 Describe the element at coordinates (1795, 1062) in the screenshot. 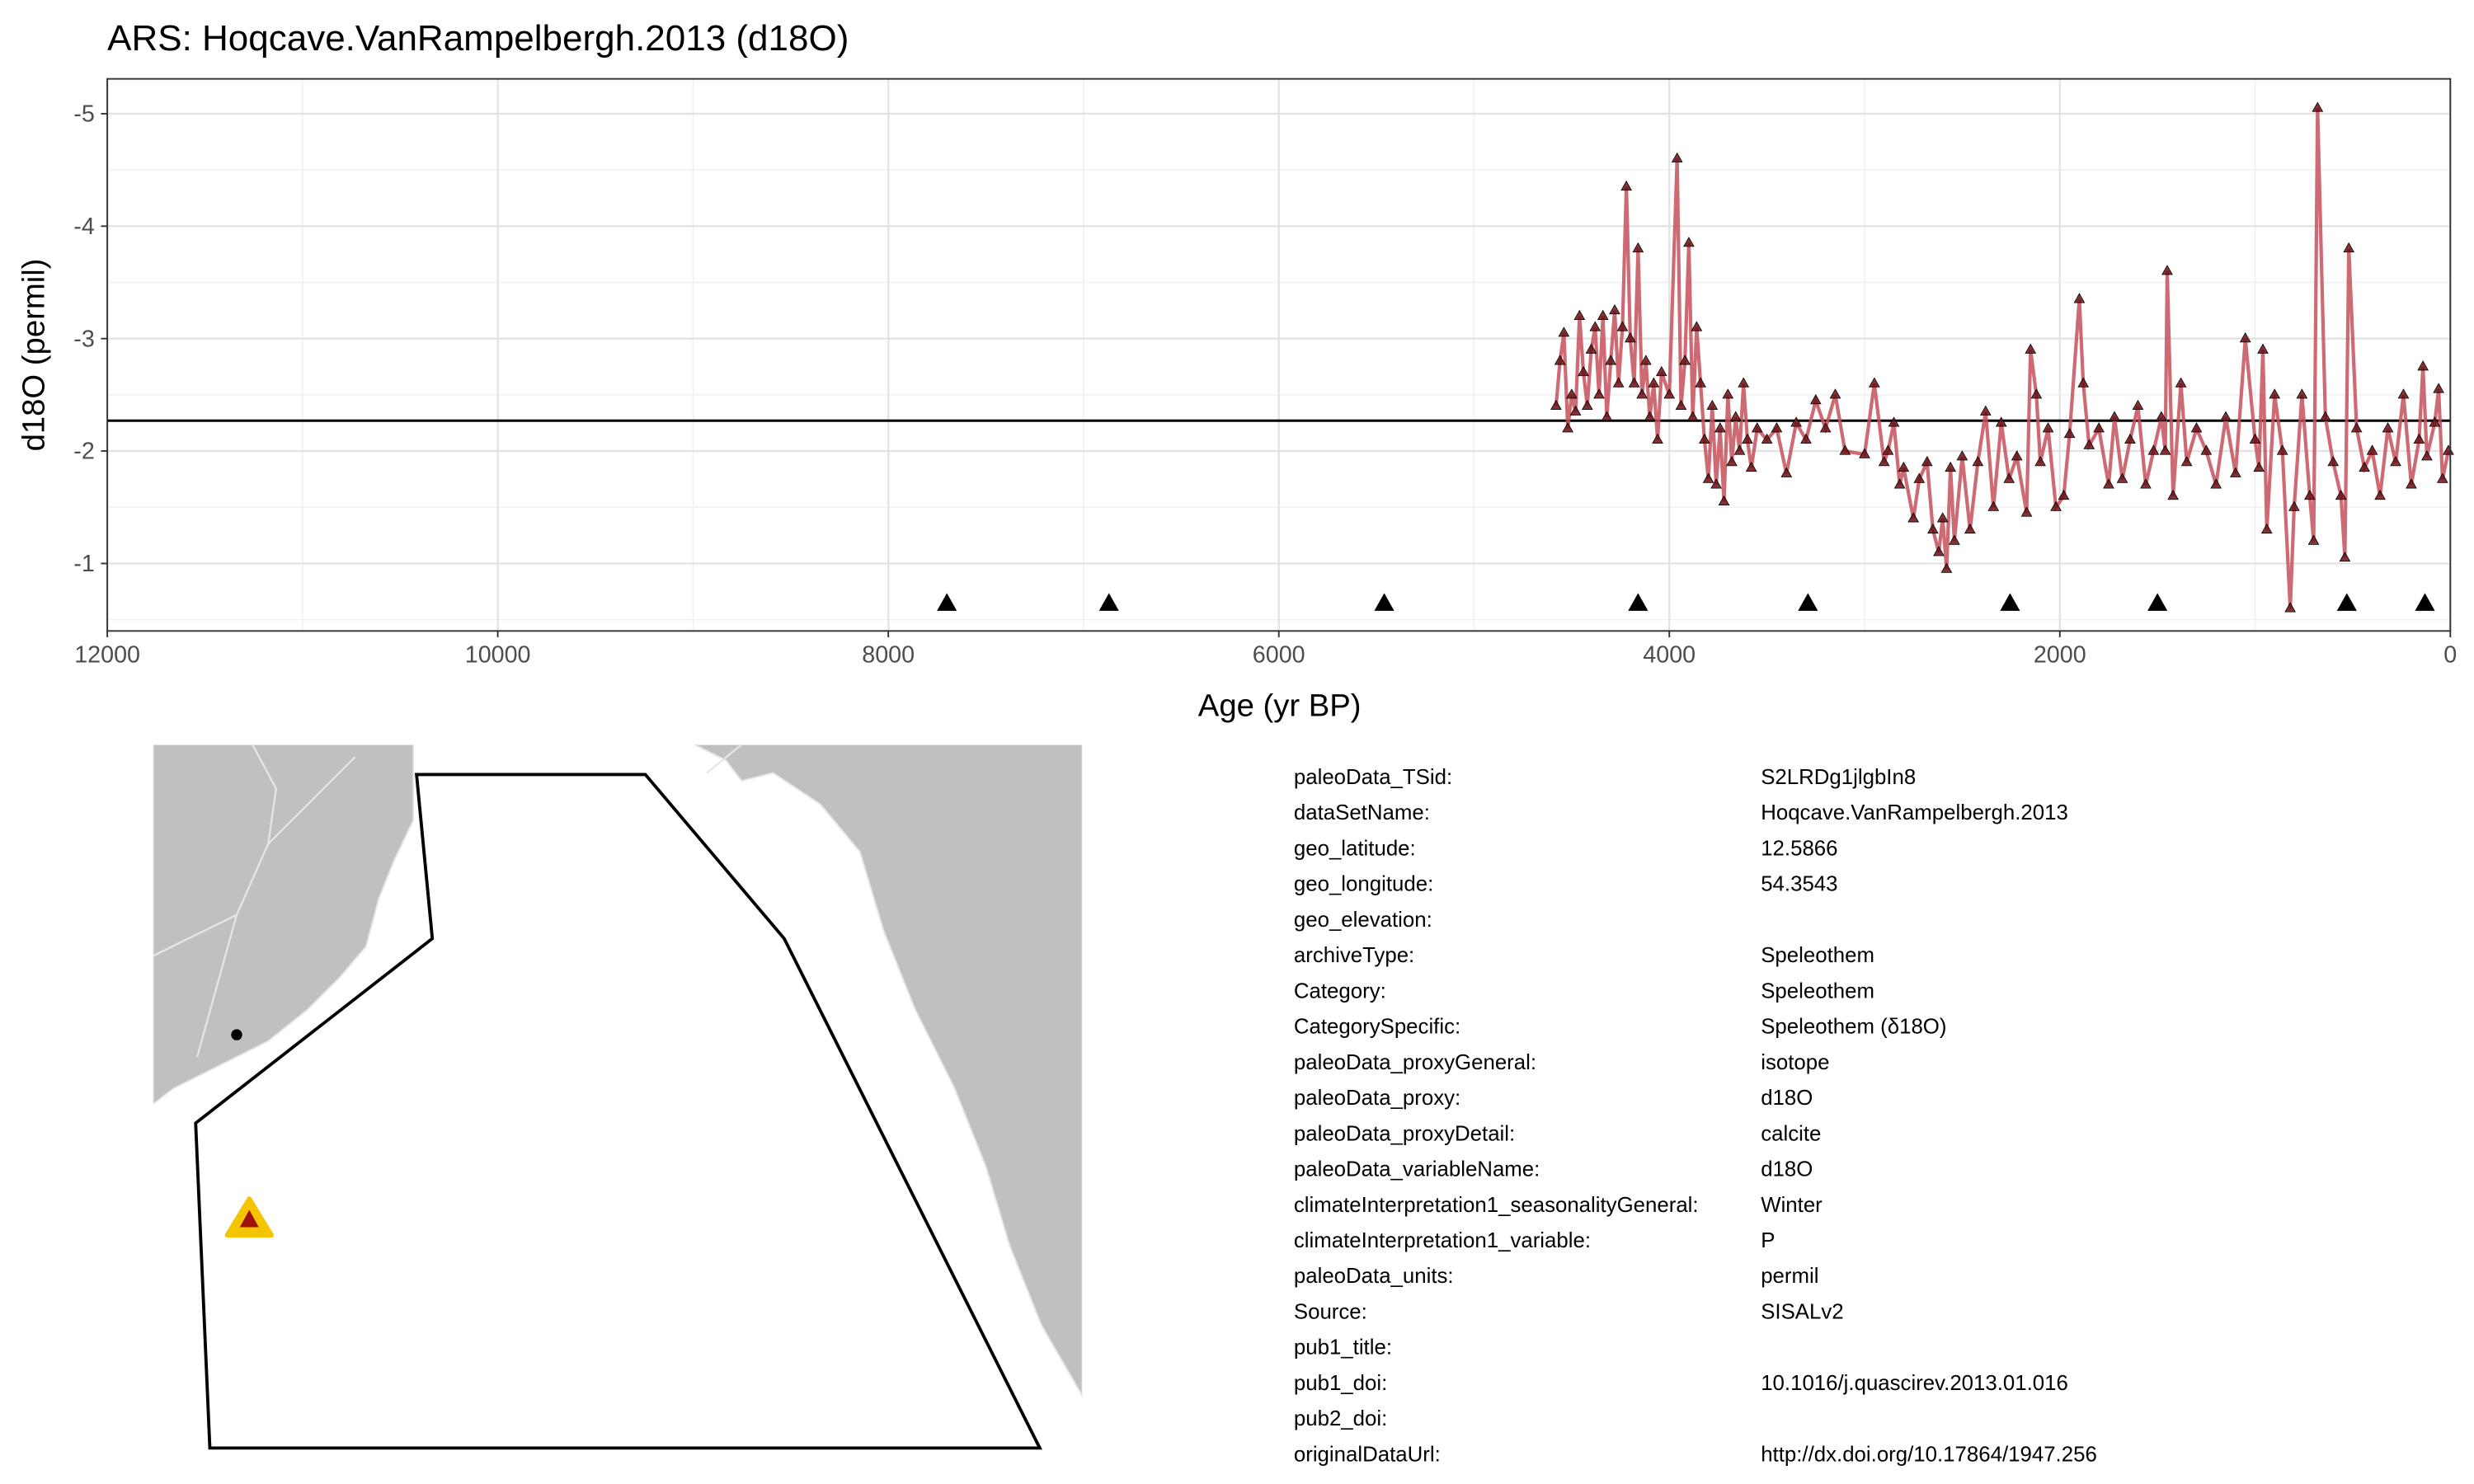

I see `meta-value: isotope` at that location.